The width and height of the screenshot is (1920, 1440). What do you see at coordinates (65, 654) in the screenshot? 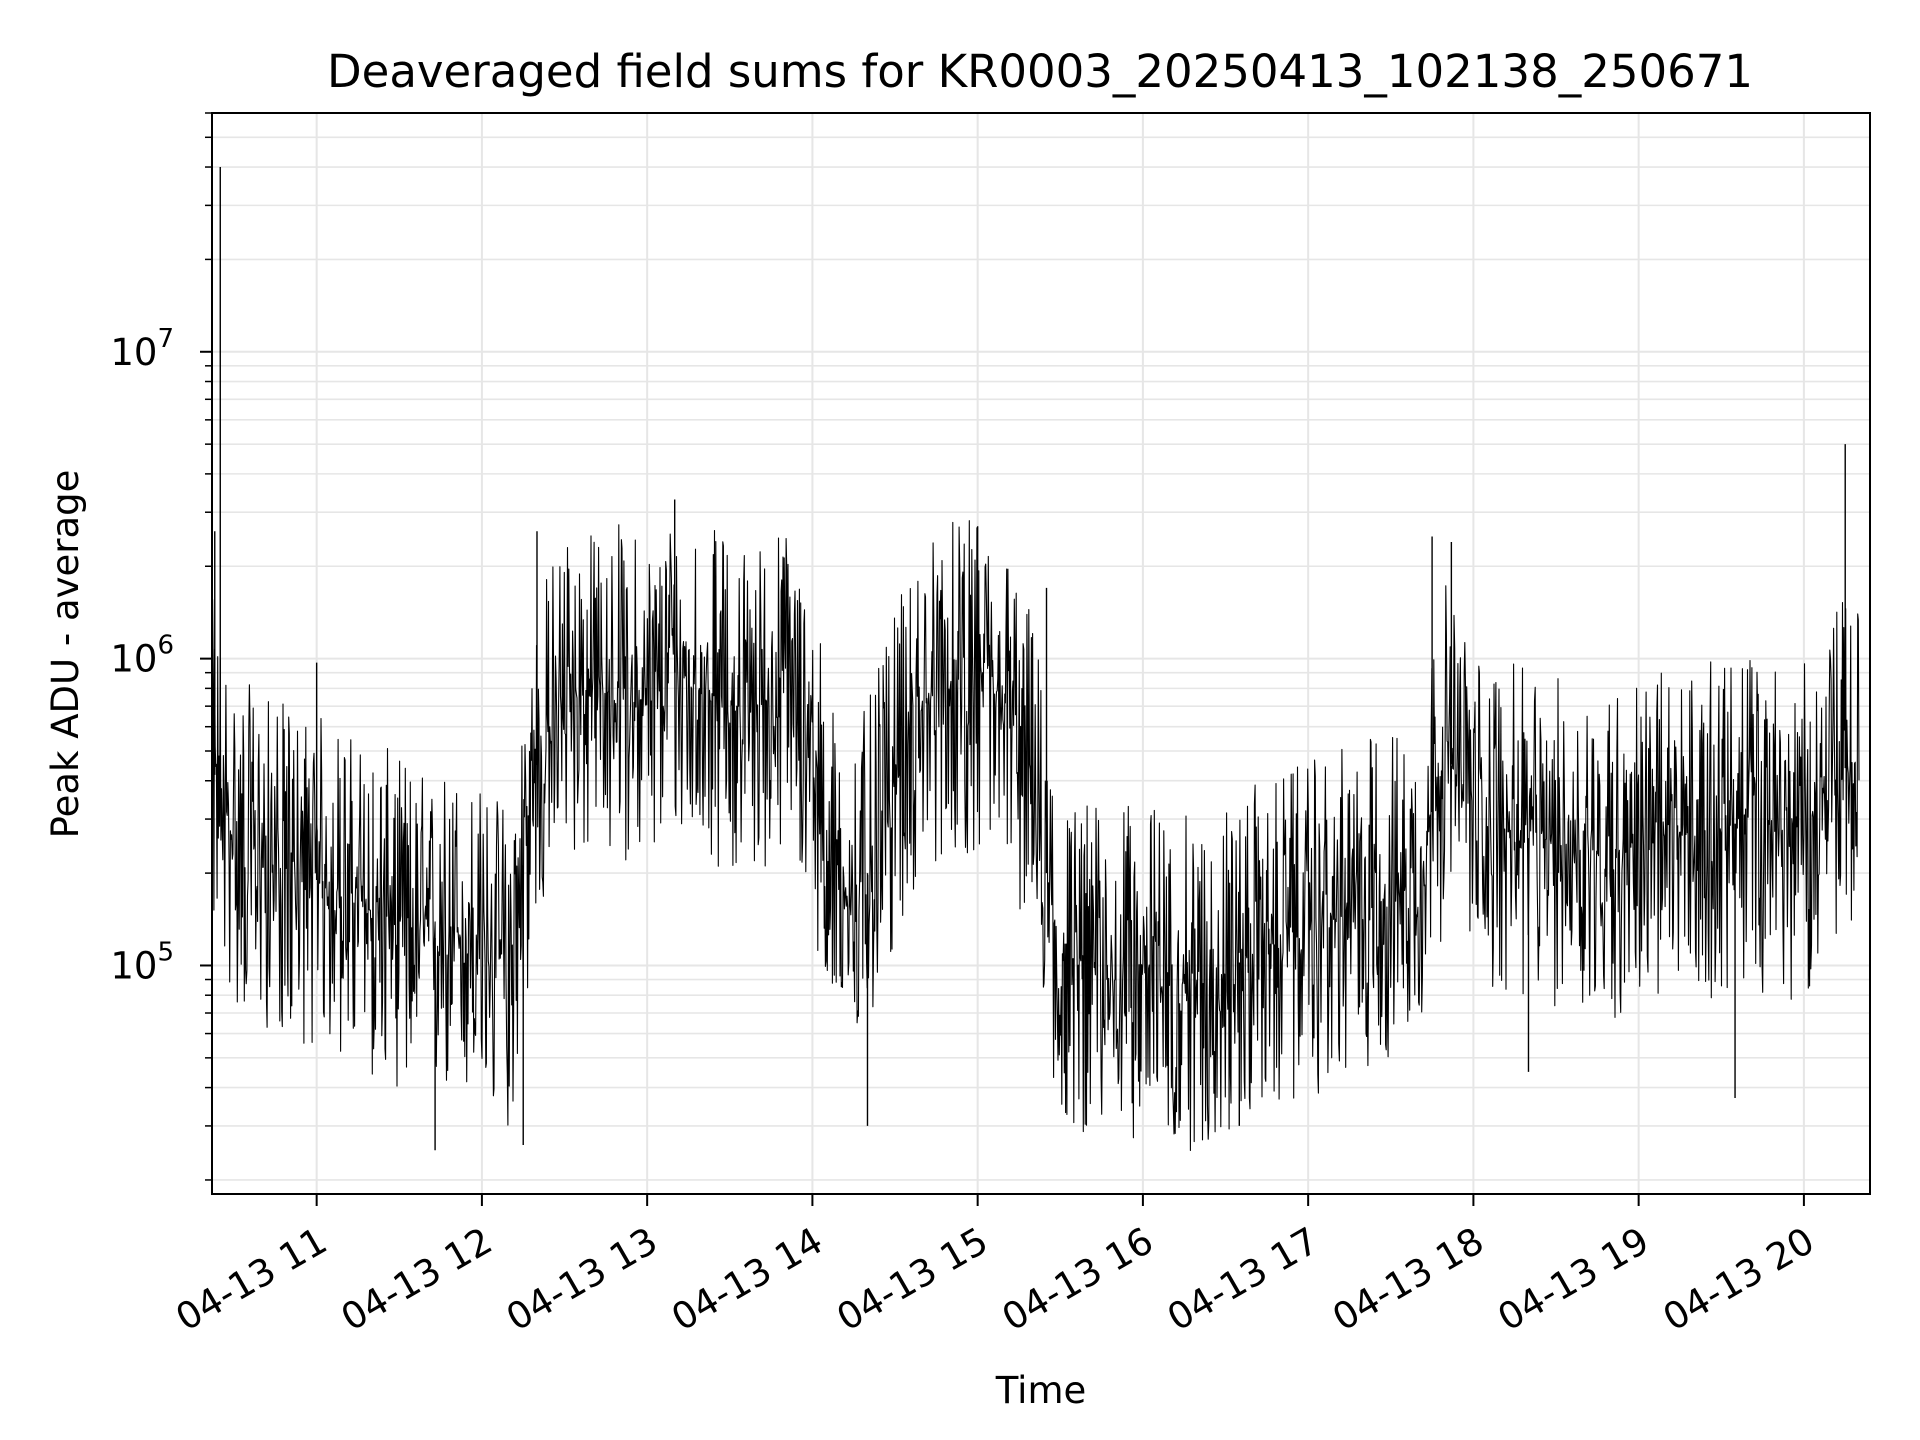
I see `y-axis-label: Peak ADU - average` at bounding box center [65, 654].